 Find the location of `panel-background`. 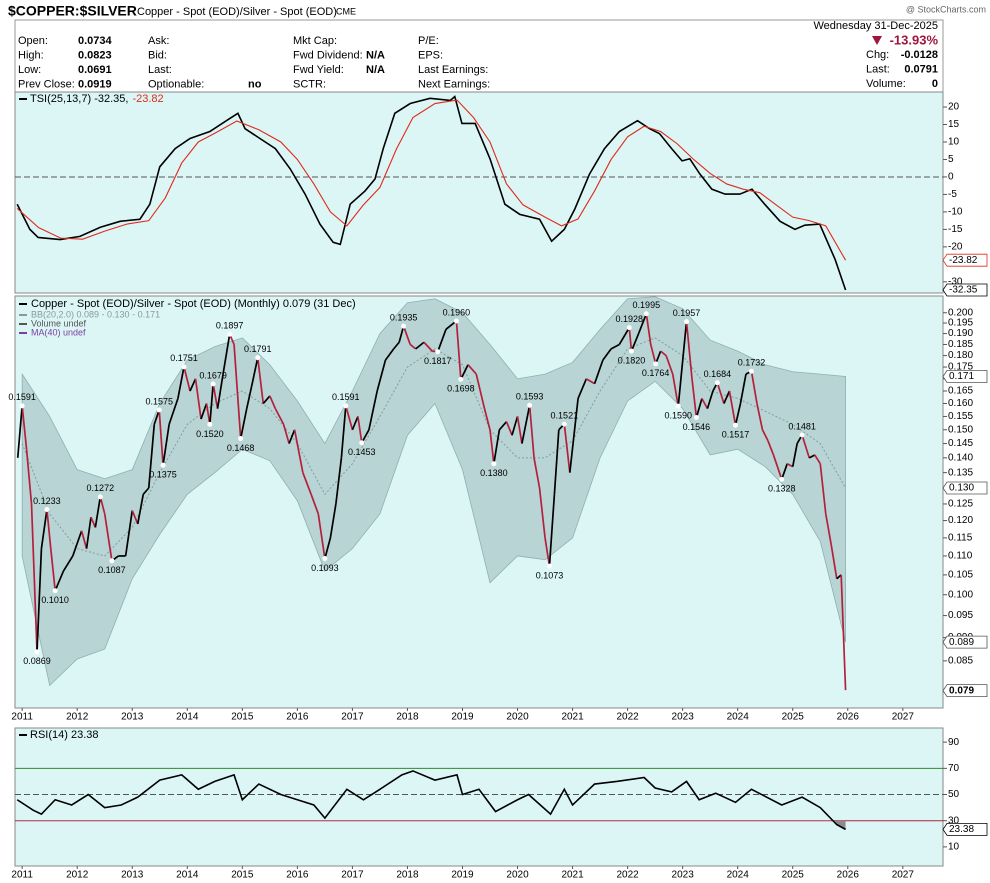

panel-background is located at coordinates (479, 797).